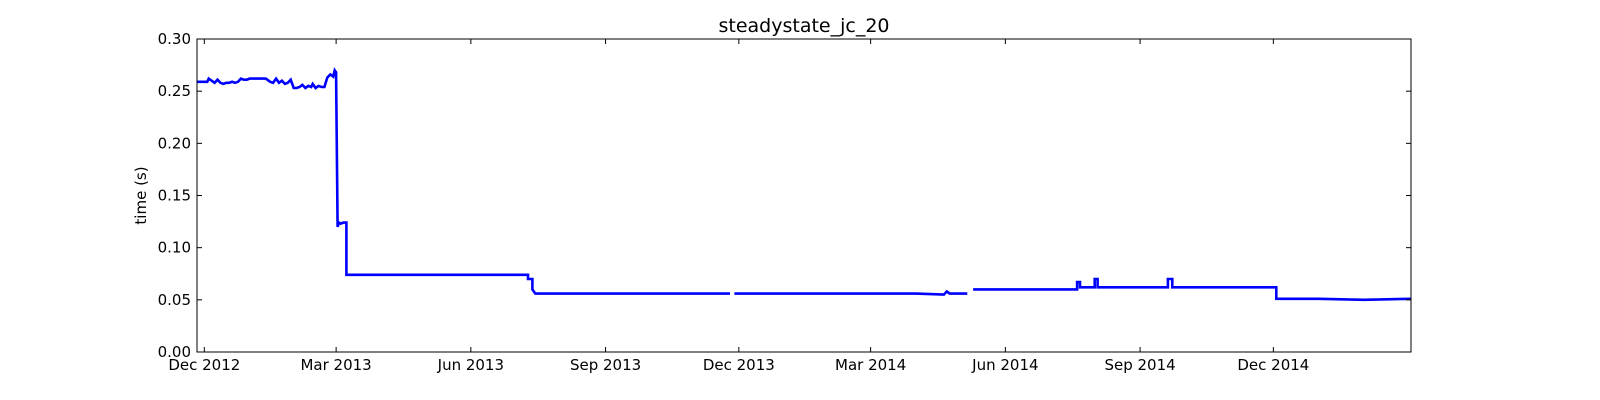 This screenshot has height=400, width=1600. I want to click on y-tick-label: 0.00, so click(174, 352).